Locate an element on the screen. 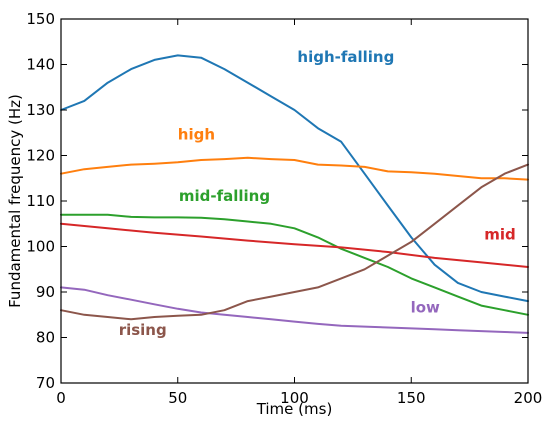  x-tick-label: 200 is located at coordinates (528, 398).